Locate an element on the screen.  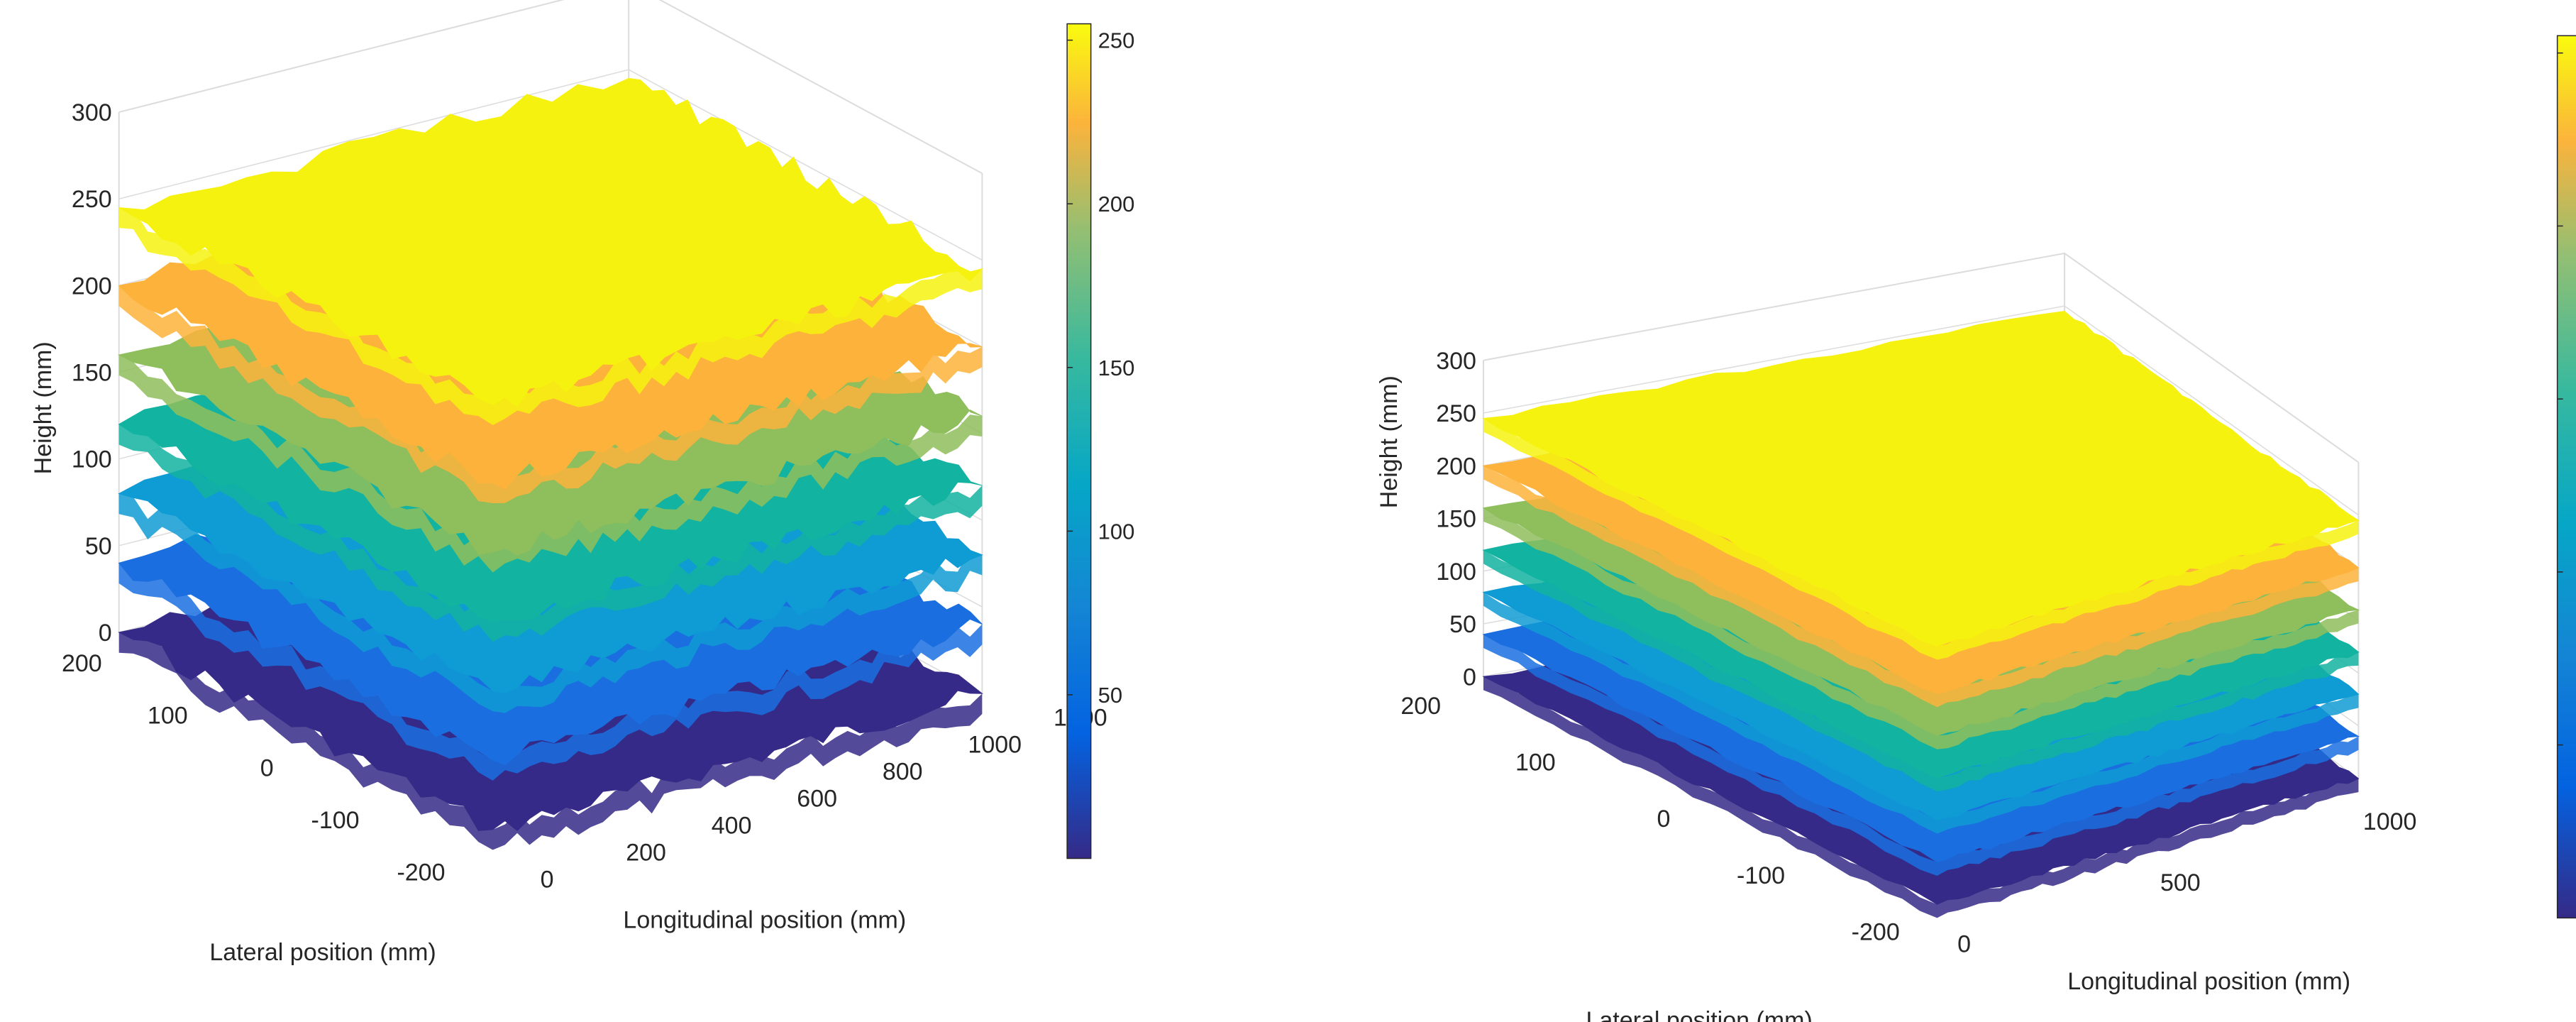
colorbar-tick-label: 250 is located at coordinates (1116, 40).